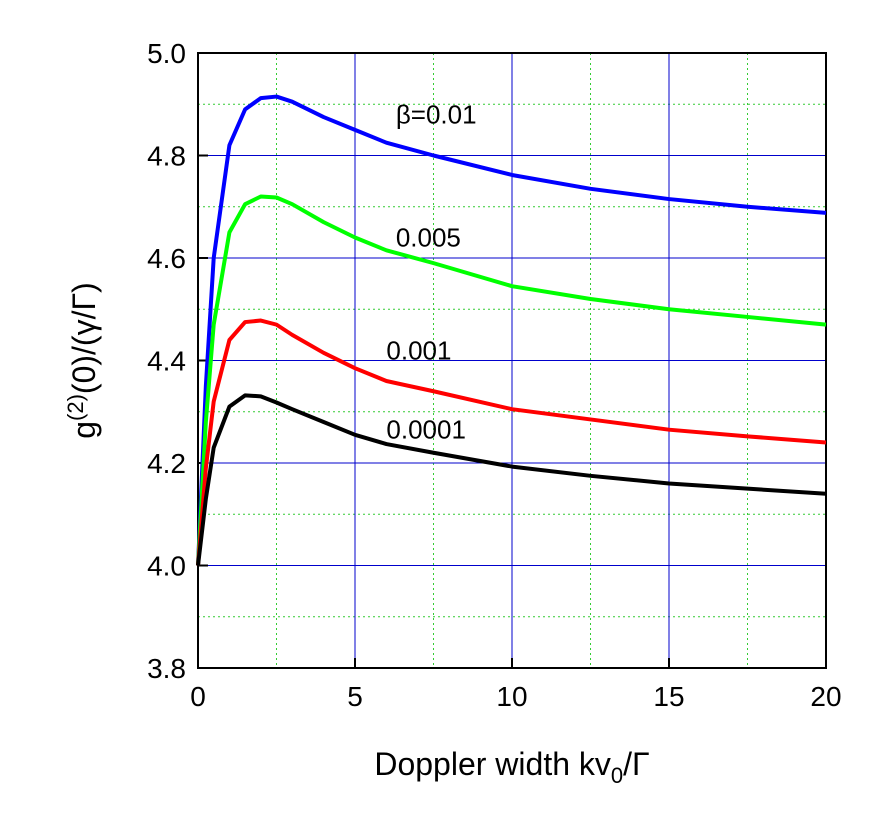 The width and height of the screenshot is (872, 816). Describe the element at coordinates (436, 115) in the screenshot. I see `series-label: β=0.01` at that location.